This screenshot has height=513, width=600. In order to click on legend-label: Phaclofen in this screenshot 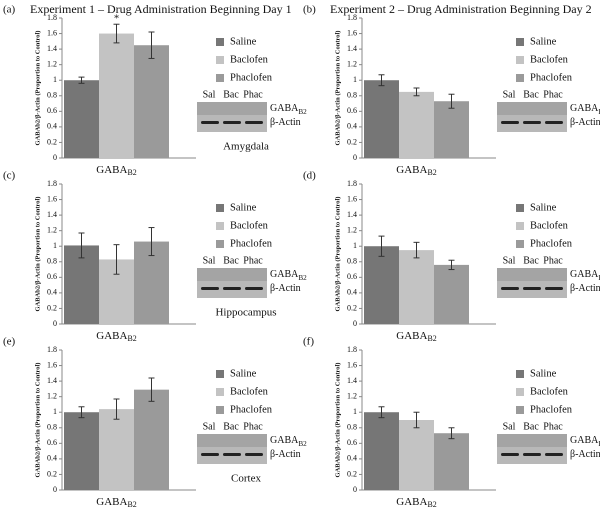, I will do `click(551, 77)`.